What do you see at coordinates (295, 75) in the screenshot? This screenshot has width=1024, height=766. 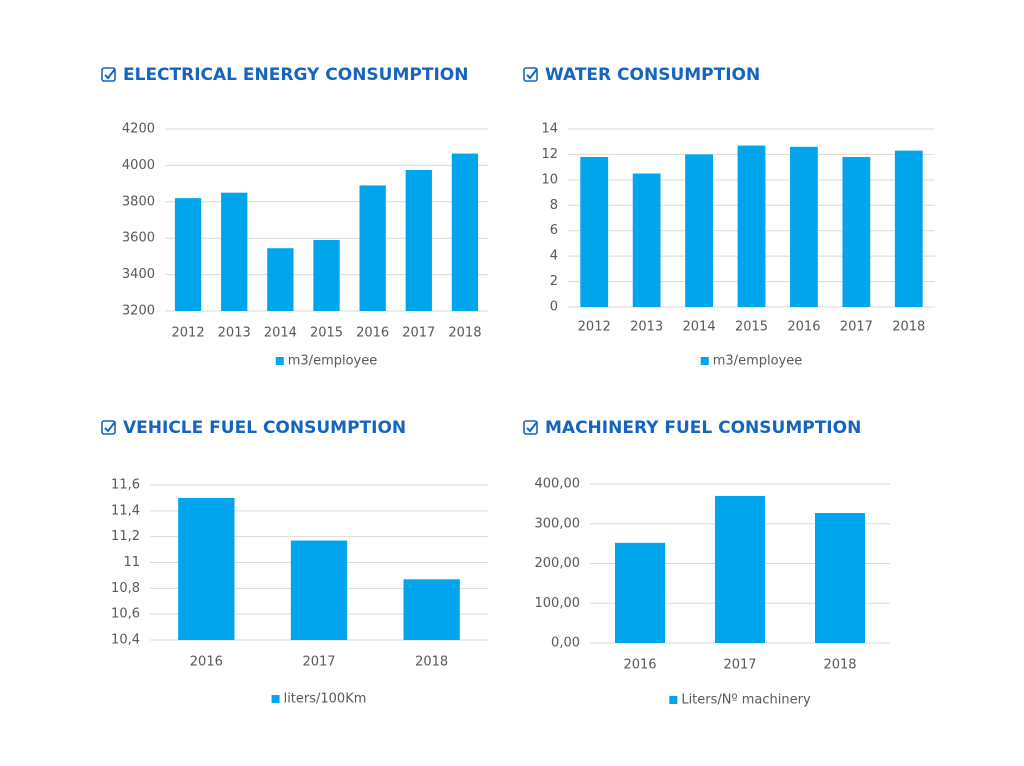 I see `chart-title: ELECTRICAL ENERGY CONSUMPTION` at bounding box center [295, 75].